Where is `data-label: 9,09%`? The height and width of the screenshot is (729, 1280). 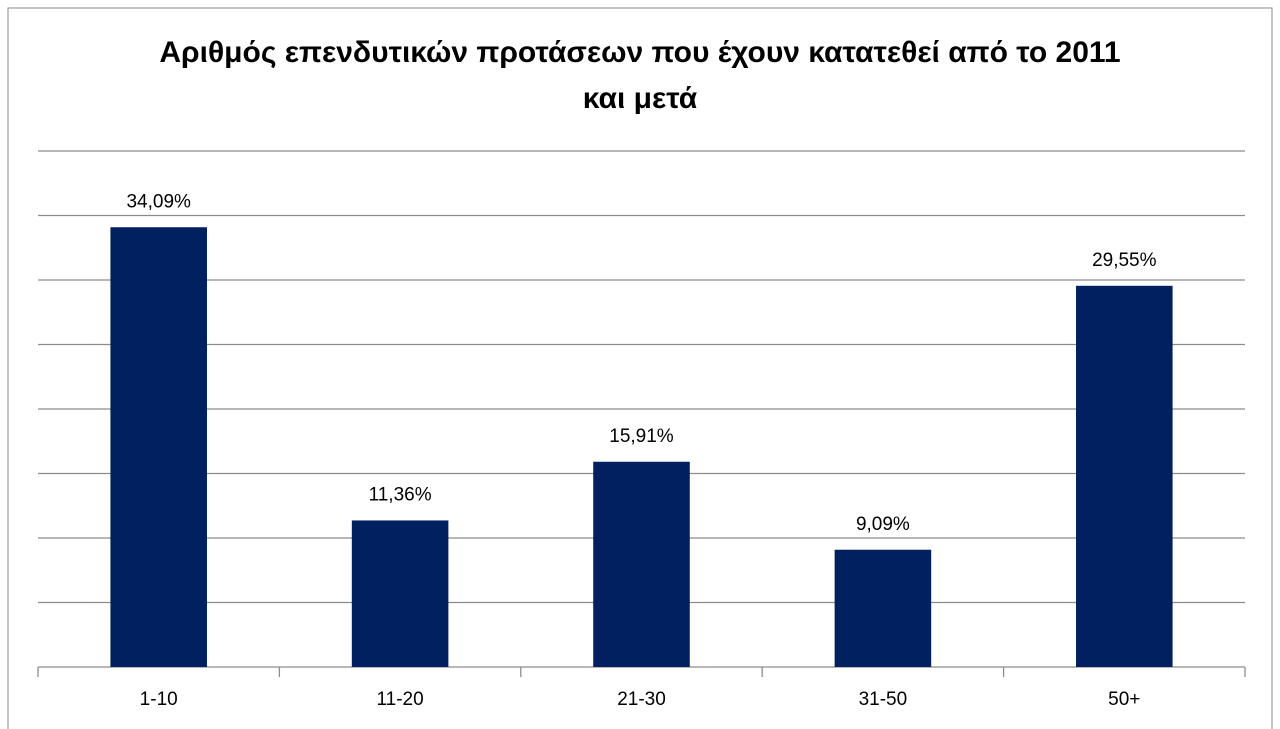 data-label: 9,09% is located at coordinates (883, 524).